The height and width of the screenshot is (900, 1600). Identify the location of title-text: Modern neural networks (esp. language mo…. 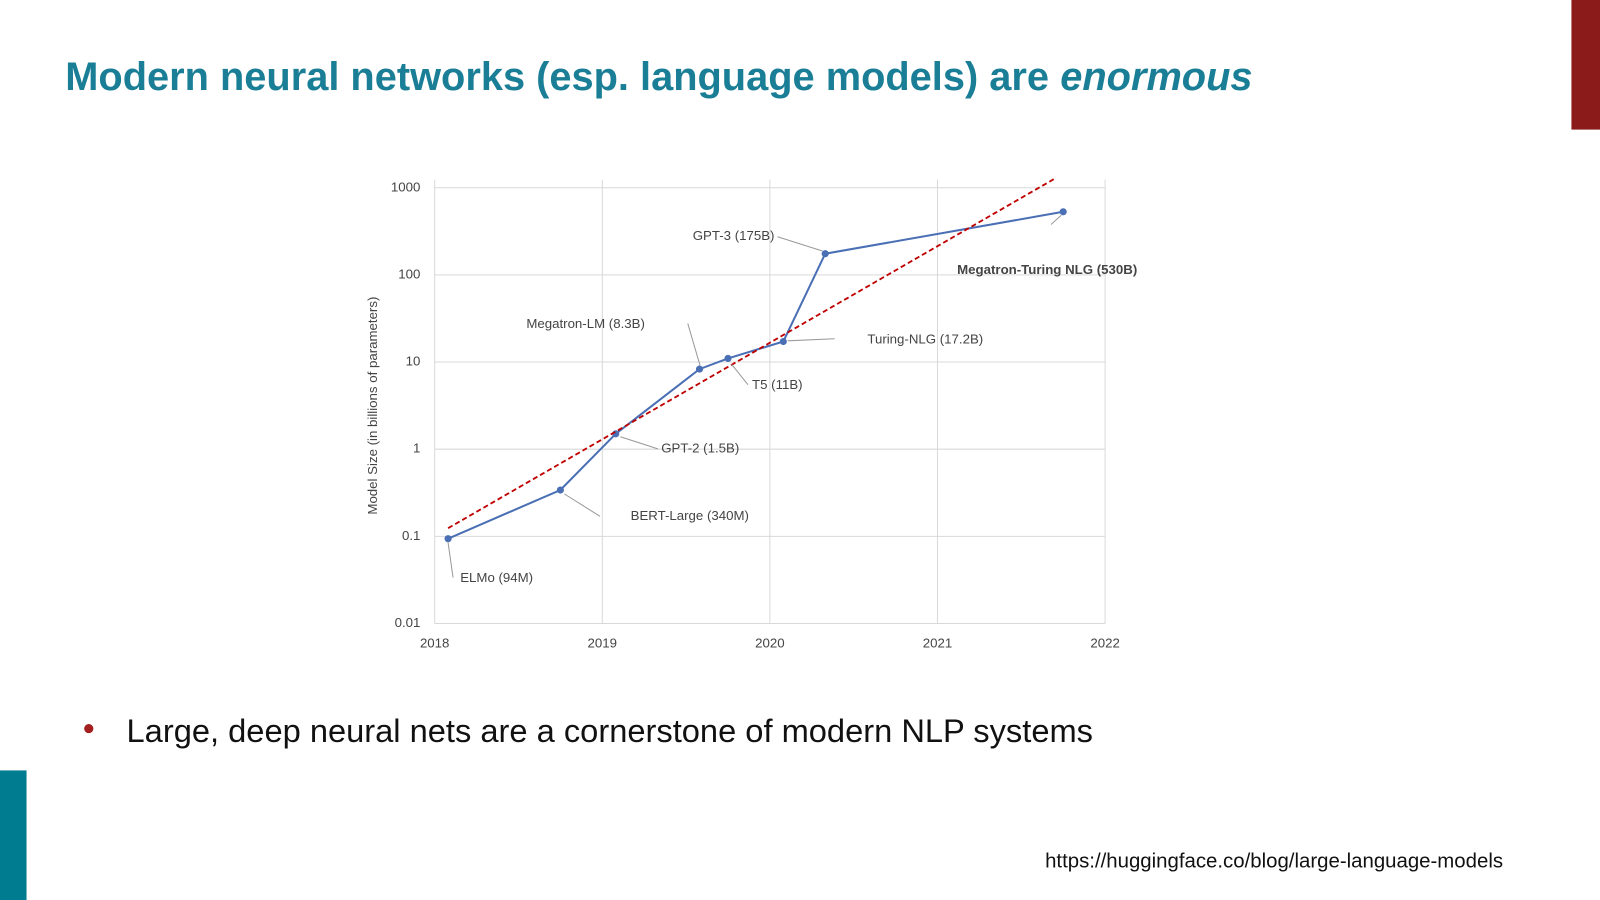
(557, 77).